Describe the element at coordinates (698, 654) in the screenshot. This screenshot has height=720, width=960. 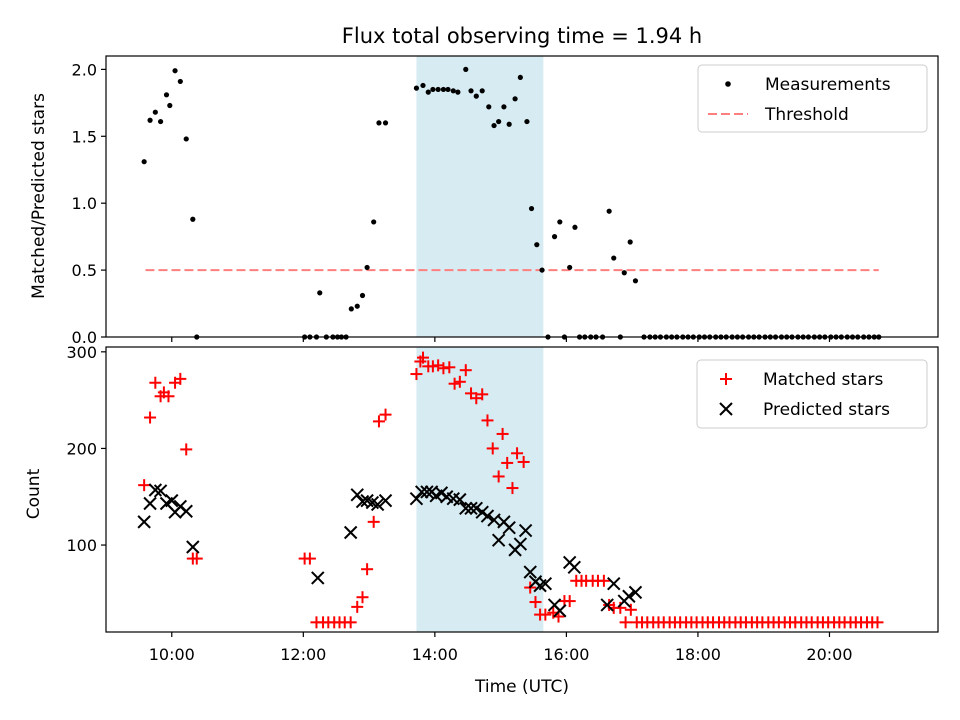
I see `bottom-x-tick-label: 18:00` at that location.